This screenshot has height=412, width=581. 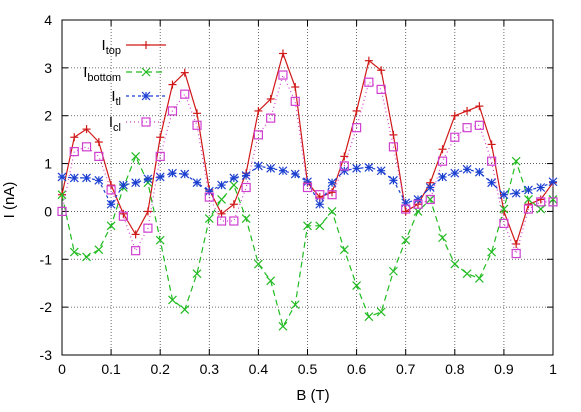 I want to click on x-tick-label: 1, so click(x=553, y=369).